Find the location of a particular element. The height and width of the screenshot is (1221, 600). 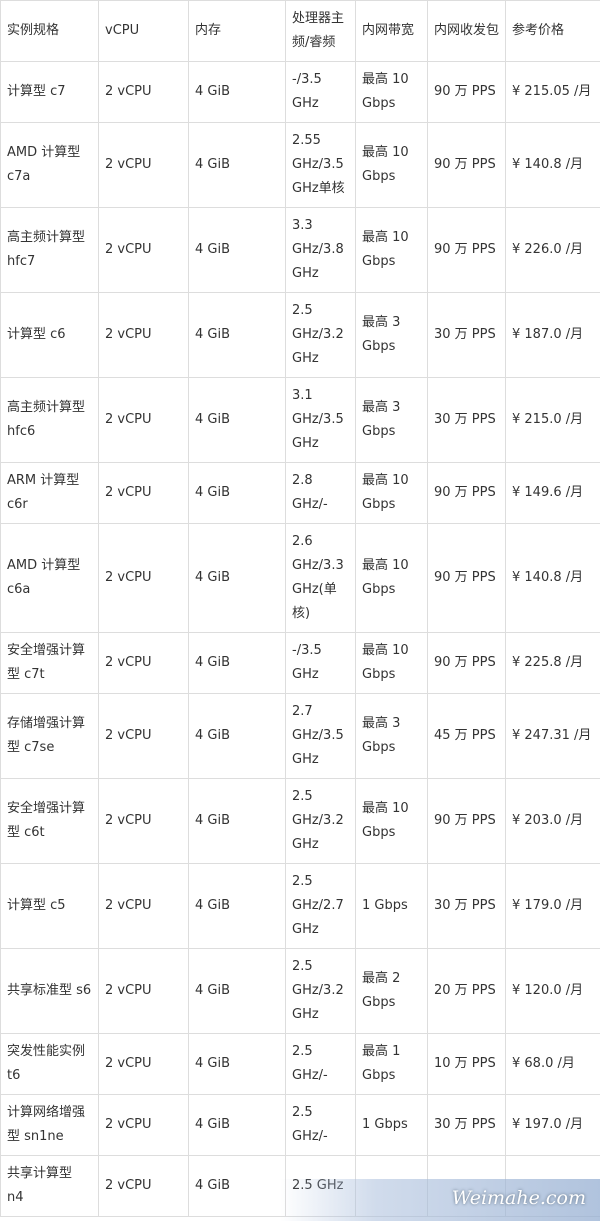

table-cell: AMD 计算型 c7a is located at coordinates (49, 165).